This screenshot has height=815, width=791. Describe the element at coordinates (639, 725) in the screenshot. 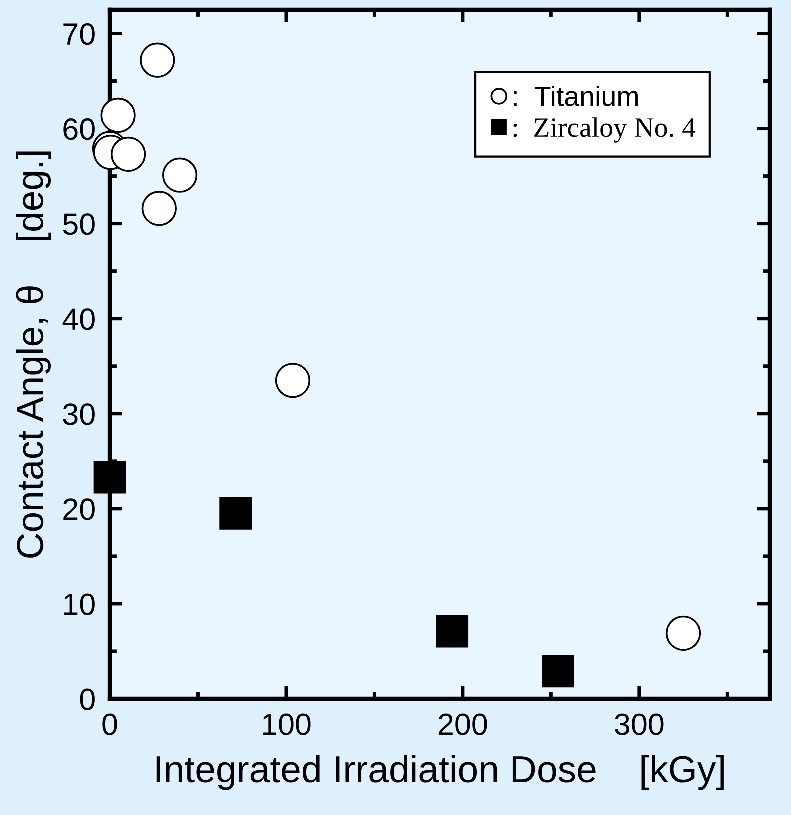

I see `x-tick-label: 300` at that location.